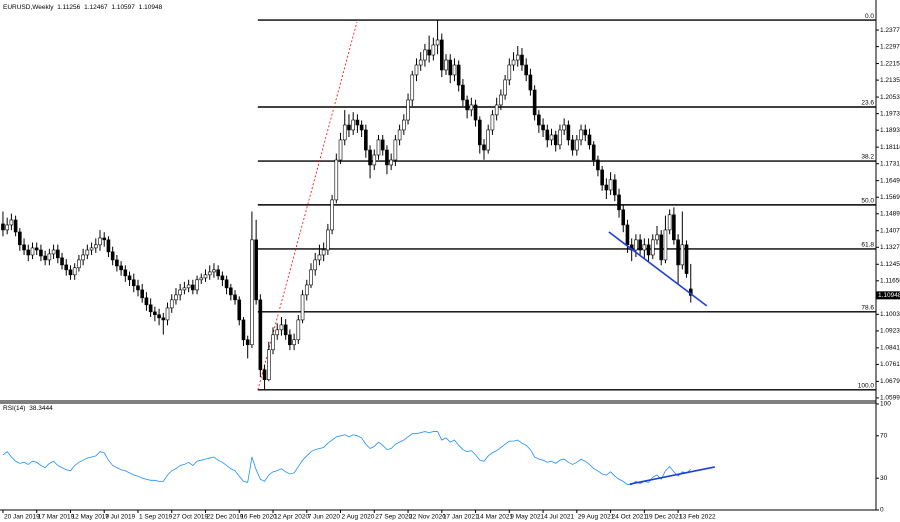  I want to click on price-marker, so click(888, 295).